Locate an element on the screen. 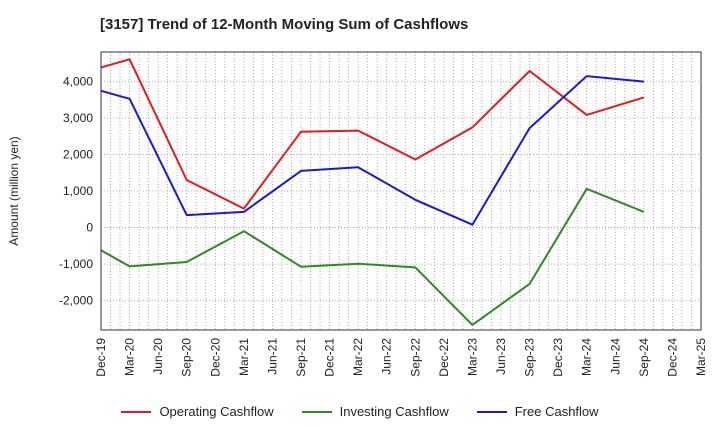  x-tick-label: Jun-23 is located at coordinates (501, 356).